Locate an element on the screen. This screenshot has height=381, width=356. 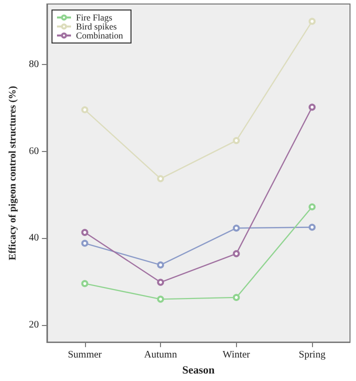
x-tick-label: Winter is located at coordinates (236, 355).